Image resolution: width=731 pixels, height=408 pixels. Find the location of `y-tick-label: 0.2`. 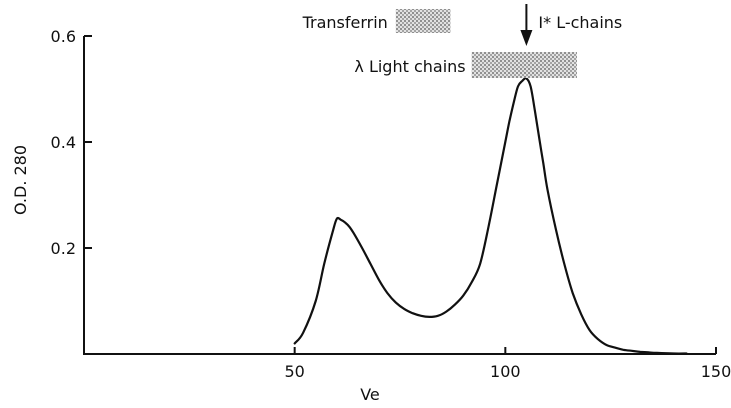

y-tick-label: 0.2 is located at coordinates (63, 248).